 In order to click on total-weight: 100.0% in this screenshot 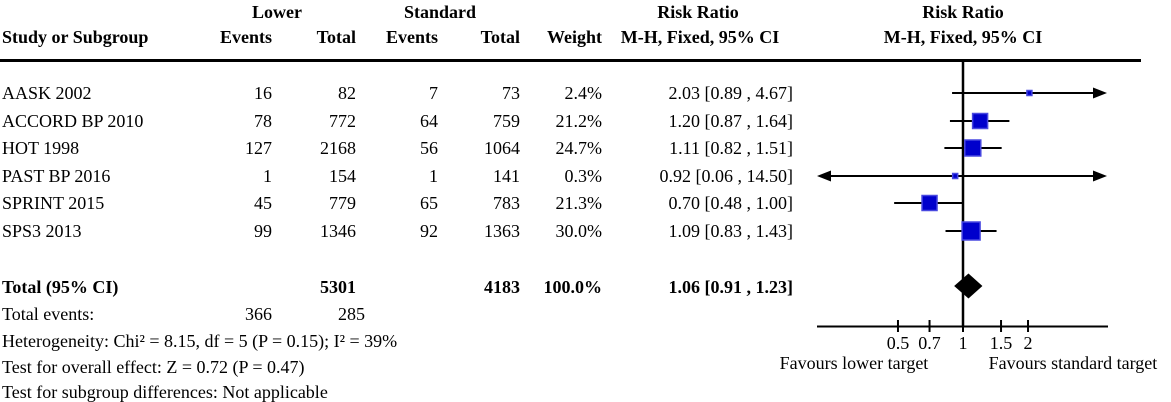, I will do `click(573, 287)`.